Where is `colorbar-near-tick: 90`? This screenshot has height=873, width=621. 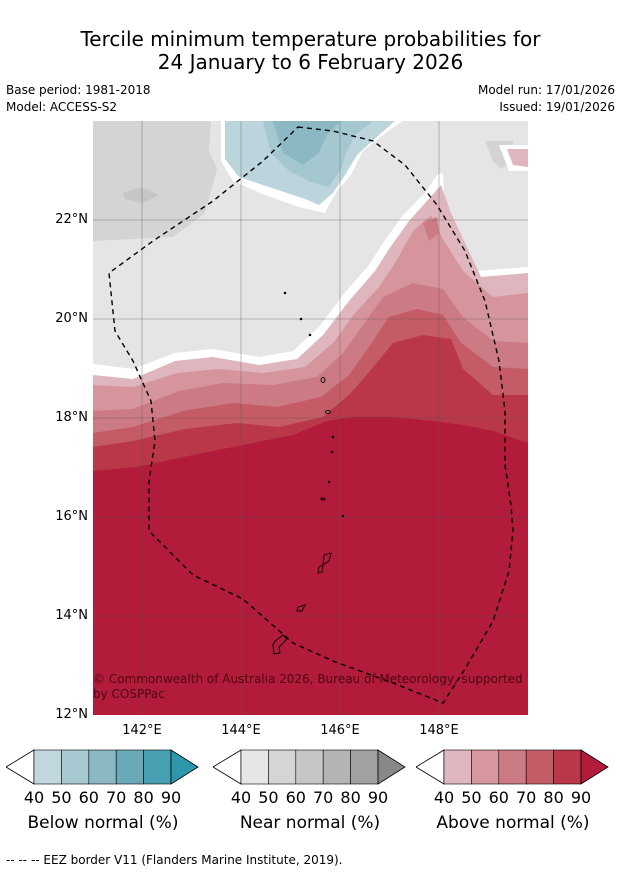 colorbar-near-tick: 90 is located at coordinates (378, 797).